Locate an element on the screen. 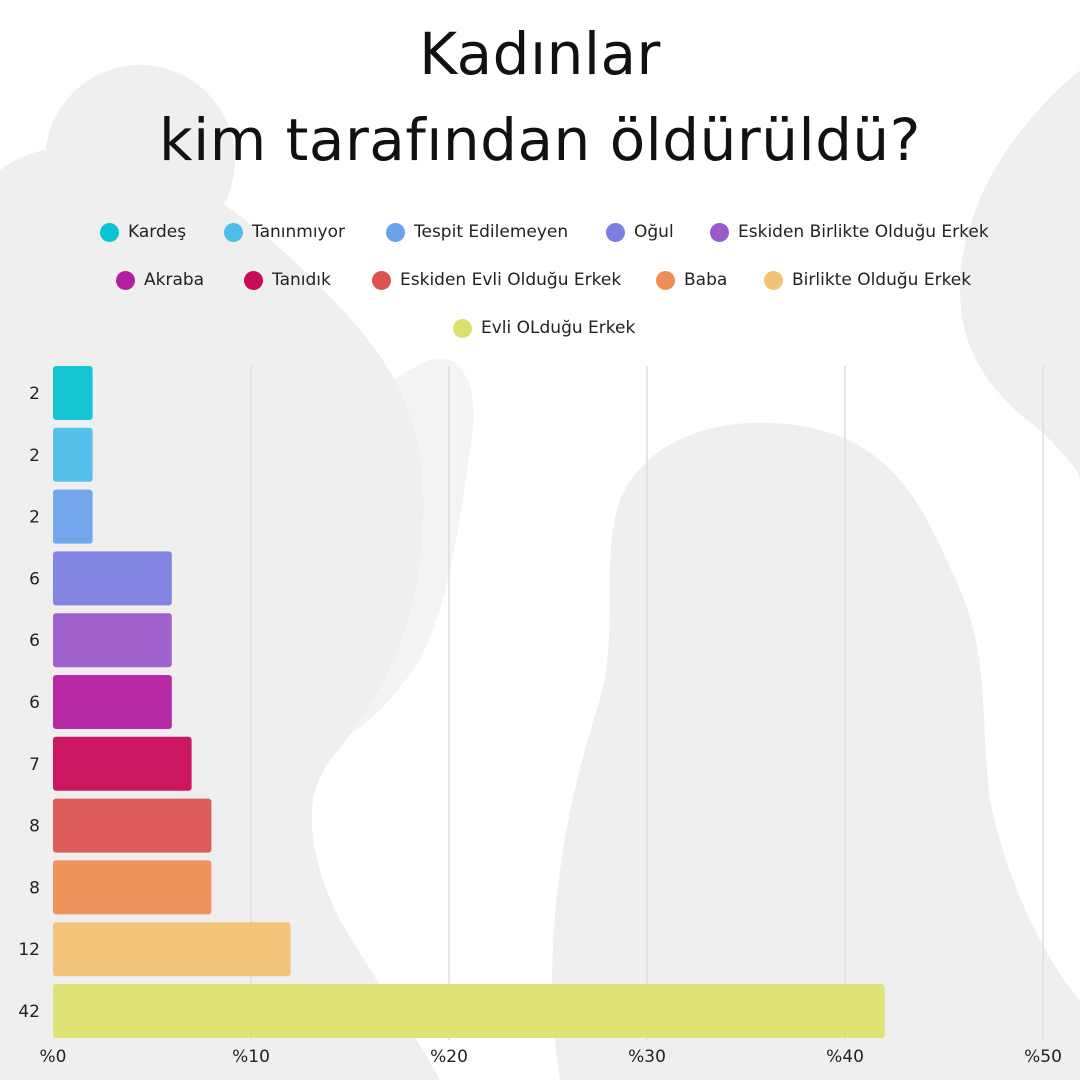 The image size is (1080, 1080). bar-value-label-5: 6 is located at coordinates (34, 703).